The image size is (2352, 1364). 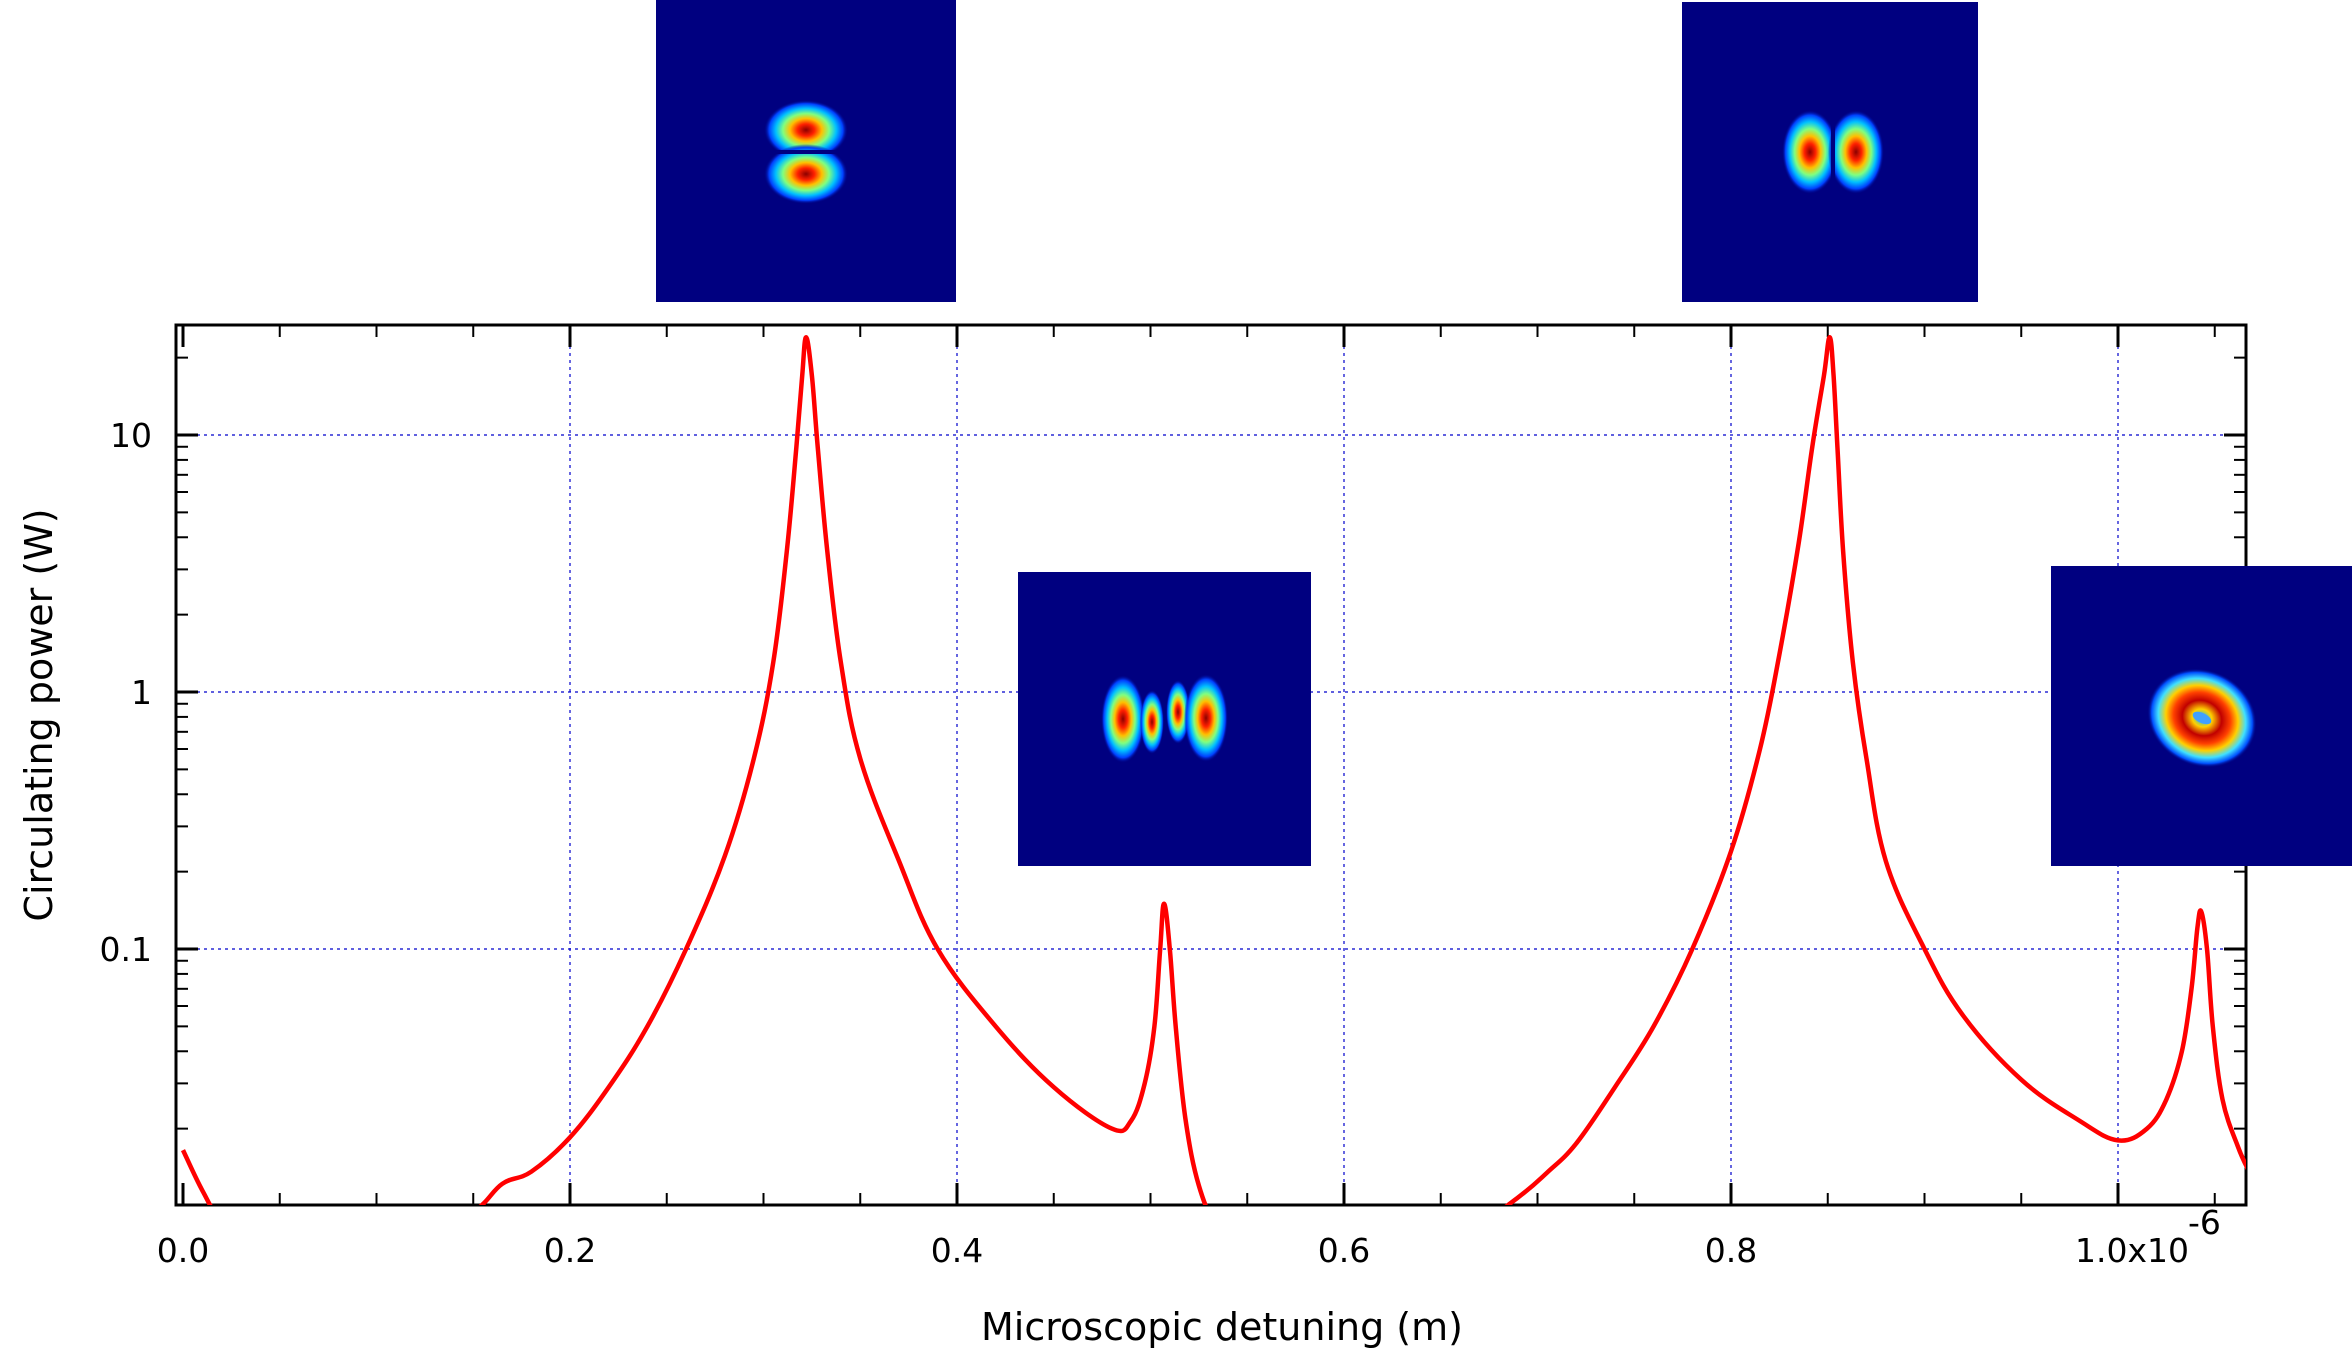 I want to click on x-scale-exponent: -6, so click(x=2204, y=1222).